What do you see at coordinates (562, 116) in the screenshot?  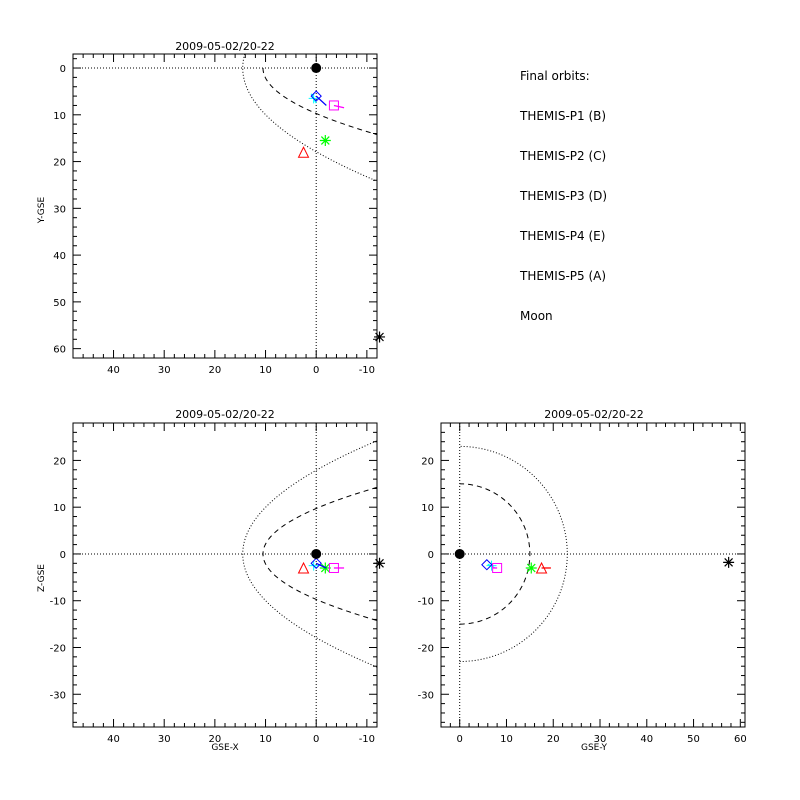 I see `legend-item-p1: THEMIS-P1 (B)` at bounding box center [562, 116].